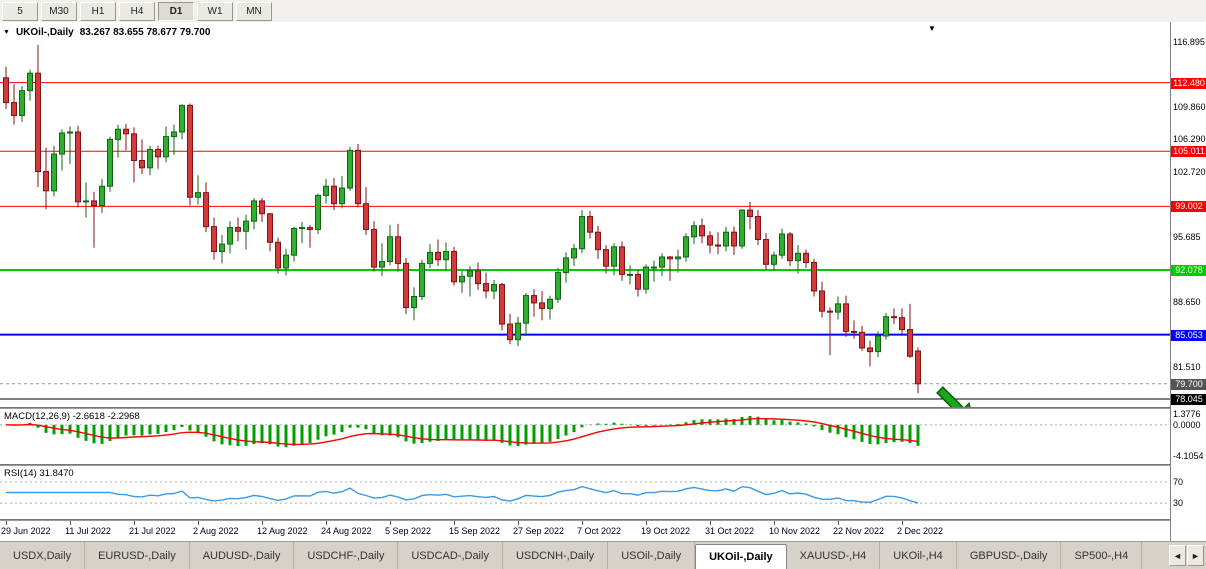  What do you see at coordinates (956, 394) in the screenshot?
I see `down-arrow-annotation` at bounding box center [956, 394].